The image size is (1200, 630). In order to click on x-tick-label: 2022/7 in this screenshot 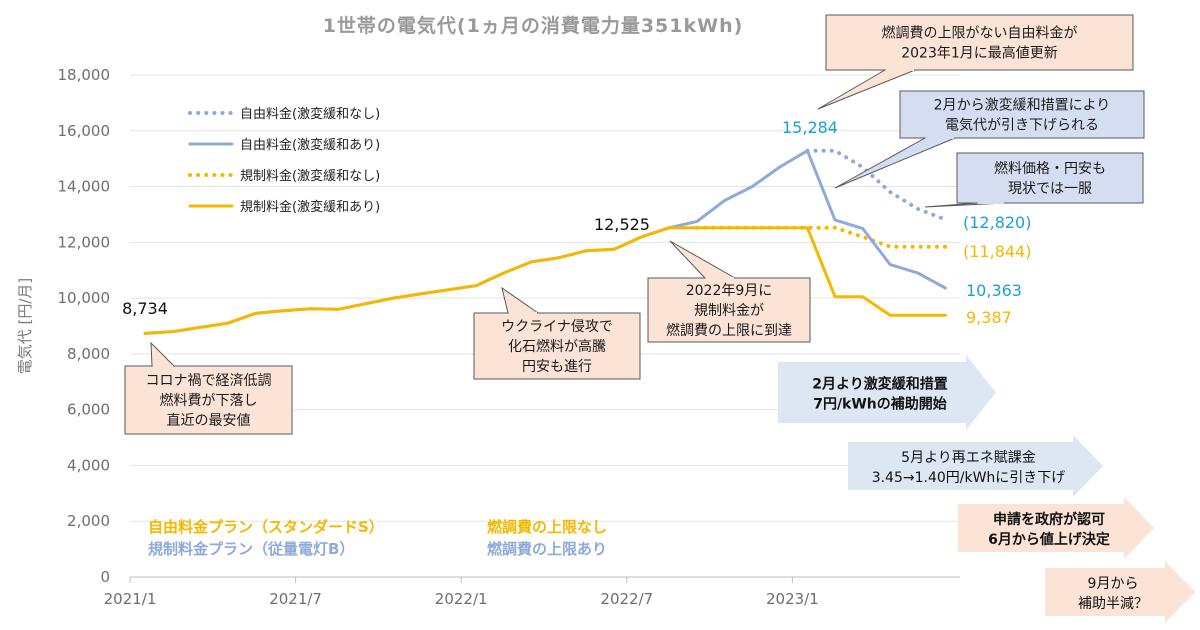, I will do `click(626, 599)`.